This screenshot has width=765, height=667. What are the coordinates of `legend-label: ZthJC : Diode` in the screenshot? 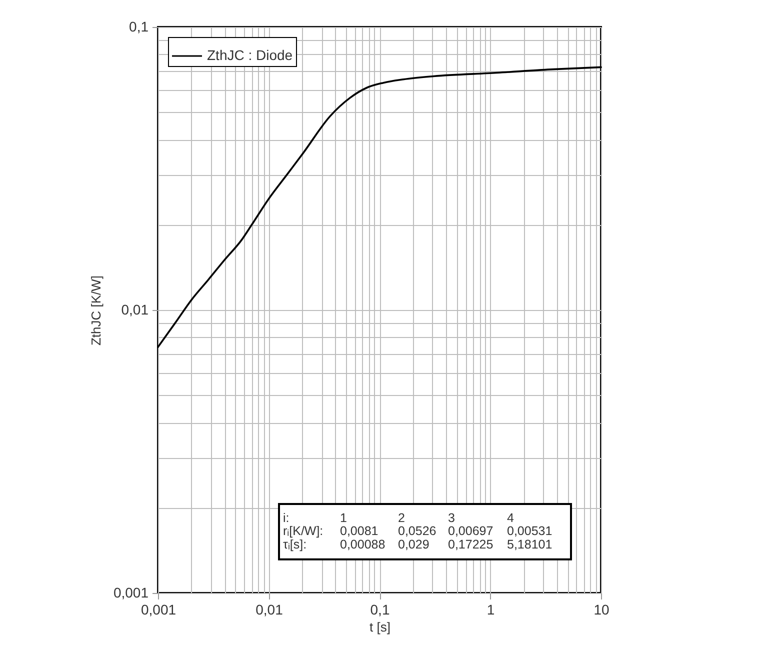 It's located at (250, 55).